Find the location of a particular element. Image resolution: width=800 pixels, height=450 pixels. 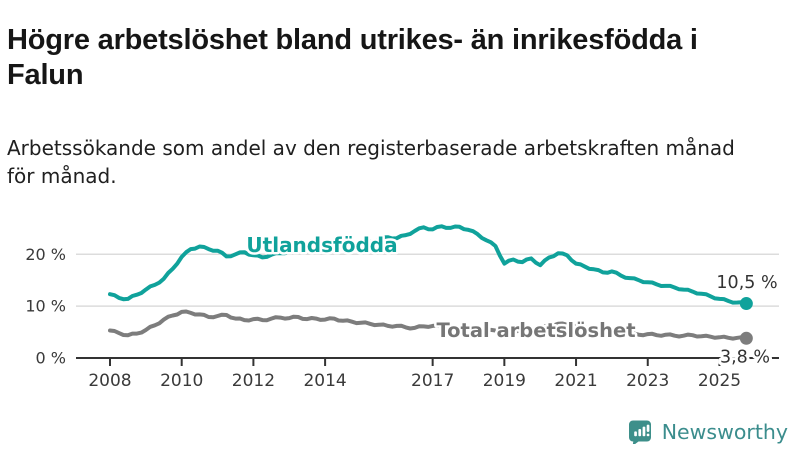

bar-chart-speech-bubble-icon is located at coordinates (639, 432).